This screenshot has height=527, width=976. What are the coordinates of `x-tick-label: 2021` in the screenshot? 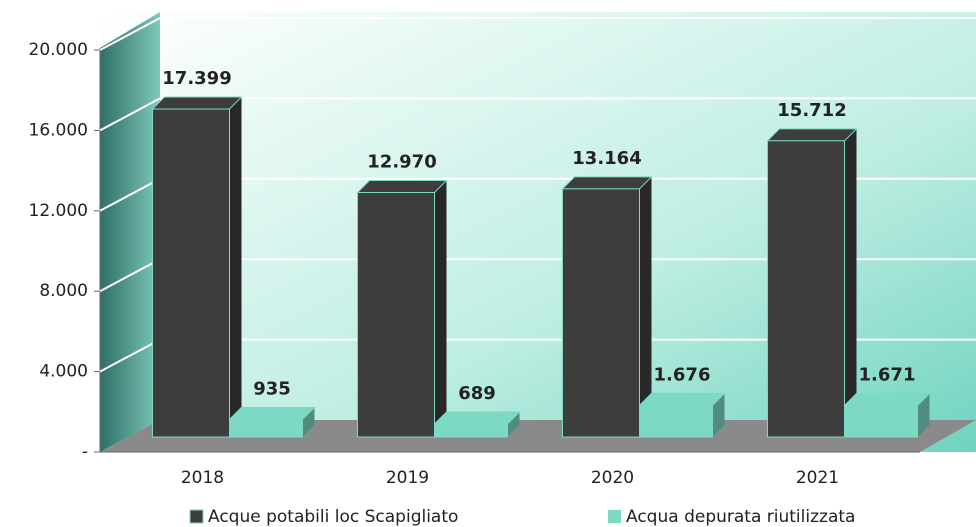 It's located at (817, 478).